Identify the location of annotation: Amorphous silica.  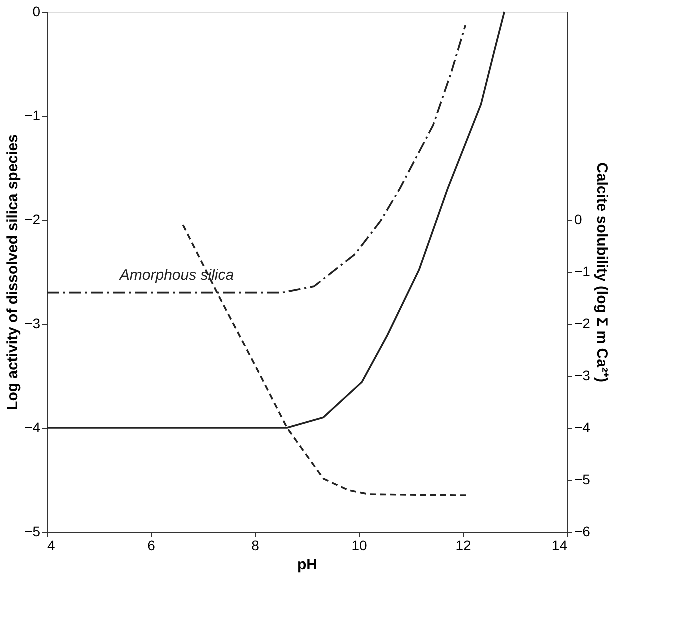
(176, 275).